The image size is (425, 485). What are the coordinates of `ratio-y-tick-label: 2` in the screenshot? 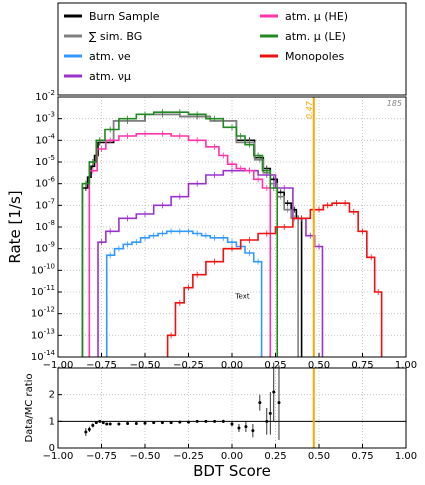 It's located at (52, 395).